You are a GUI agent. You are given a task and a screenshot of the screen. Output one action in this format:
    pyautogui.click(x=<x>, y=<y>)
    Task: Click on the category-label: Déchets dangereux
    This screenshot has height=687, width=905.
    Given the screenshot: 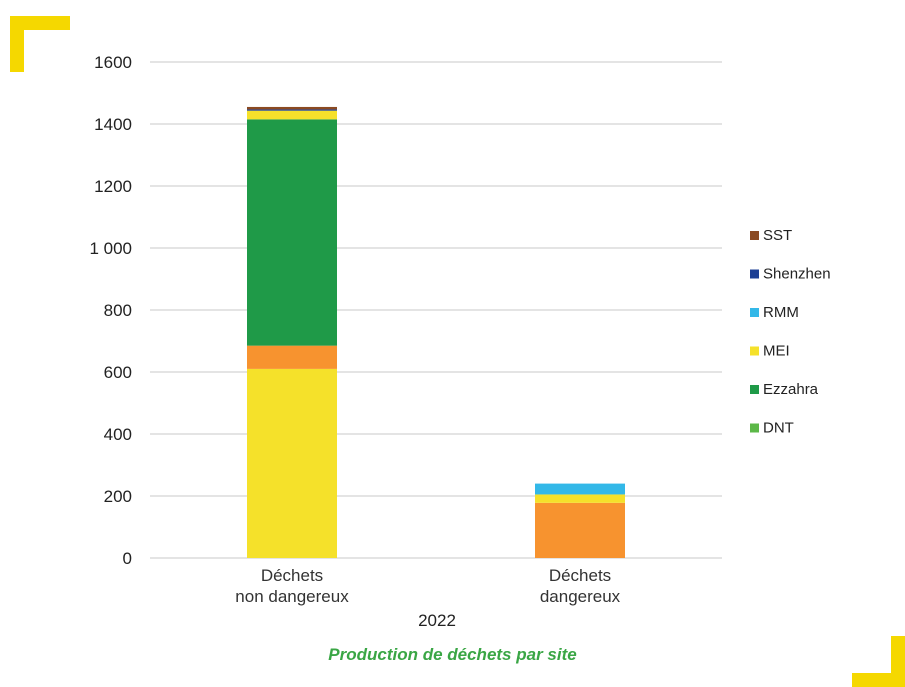 What is the action you would take?
    pyautogui.click(x=580, y=586)
    